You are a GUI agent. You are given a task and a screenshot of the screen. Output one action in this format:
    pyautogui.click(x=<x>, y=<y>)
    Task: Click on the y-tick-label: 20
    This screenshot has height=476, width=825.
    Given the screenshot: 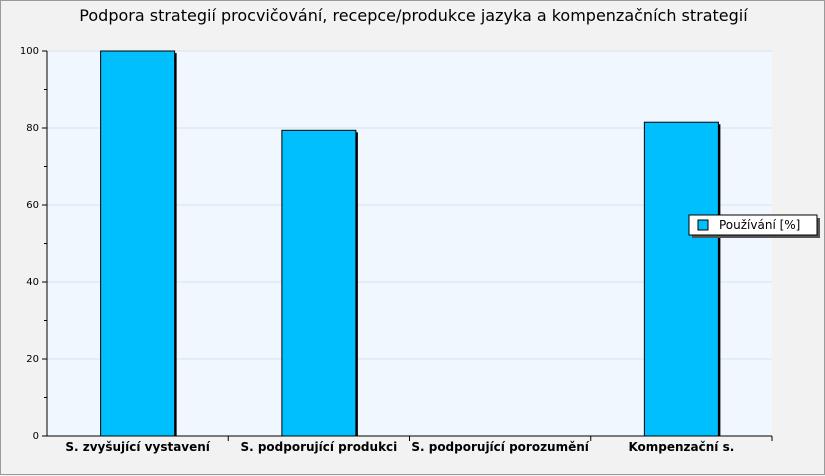 What is the action you would take?
    pyautogui.click(x=32, y=359)
    